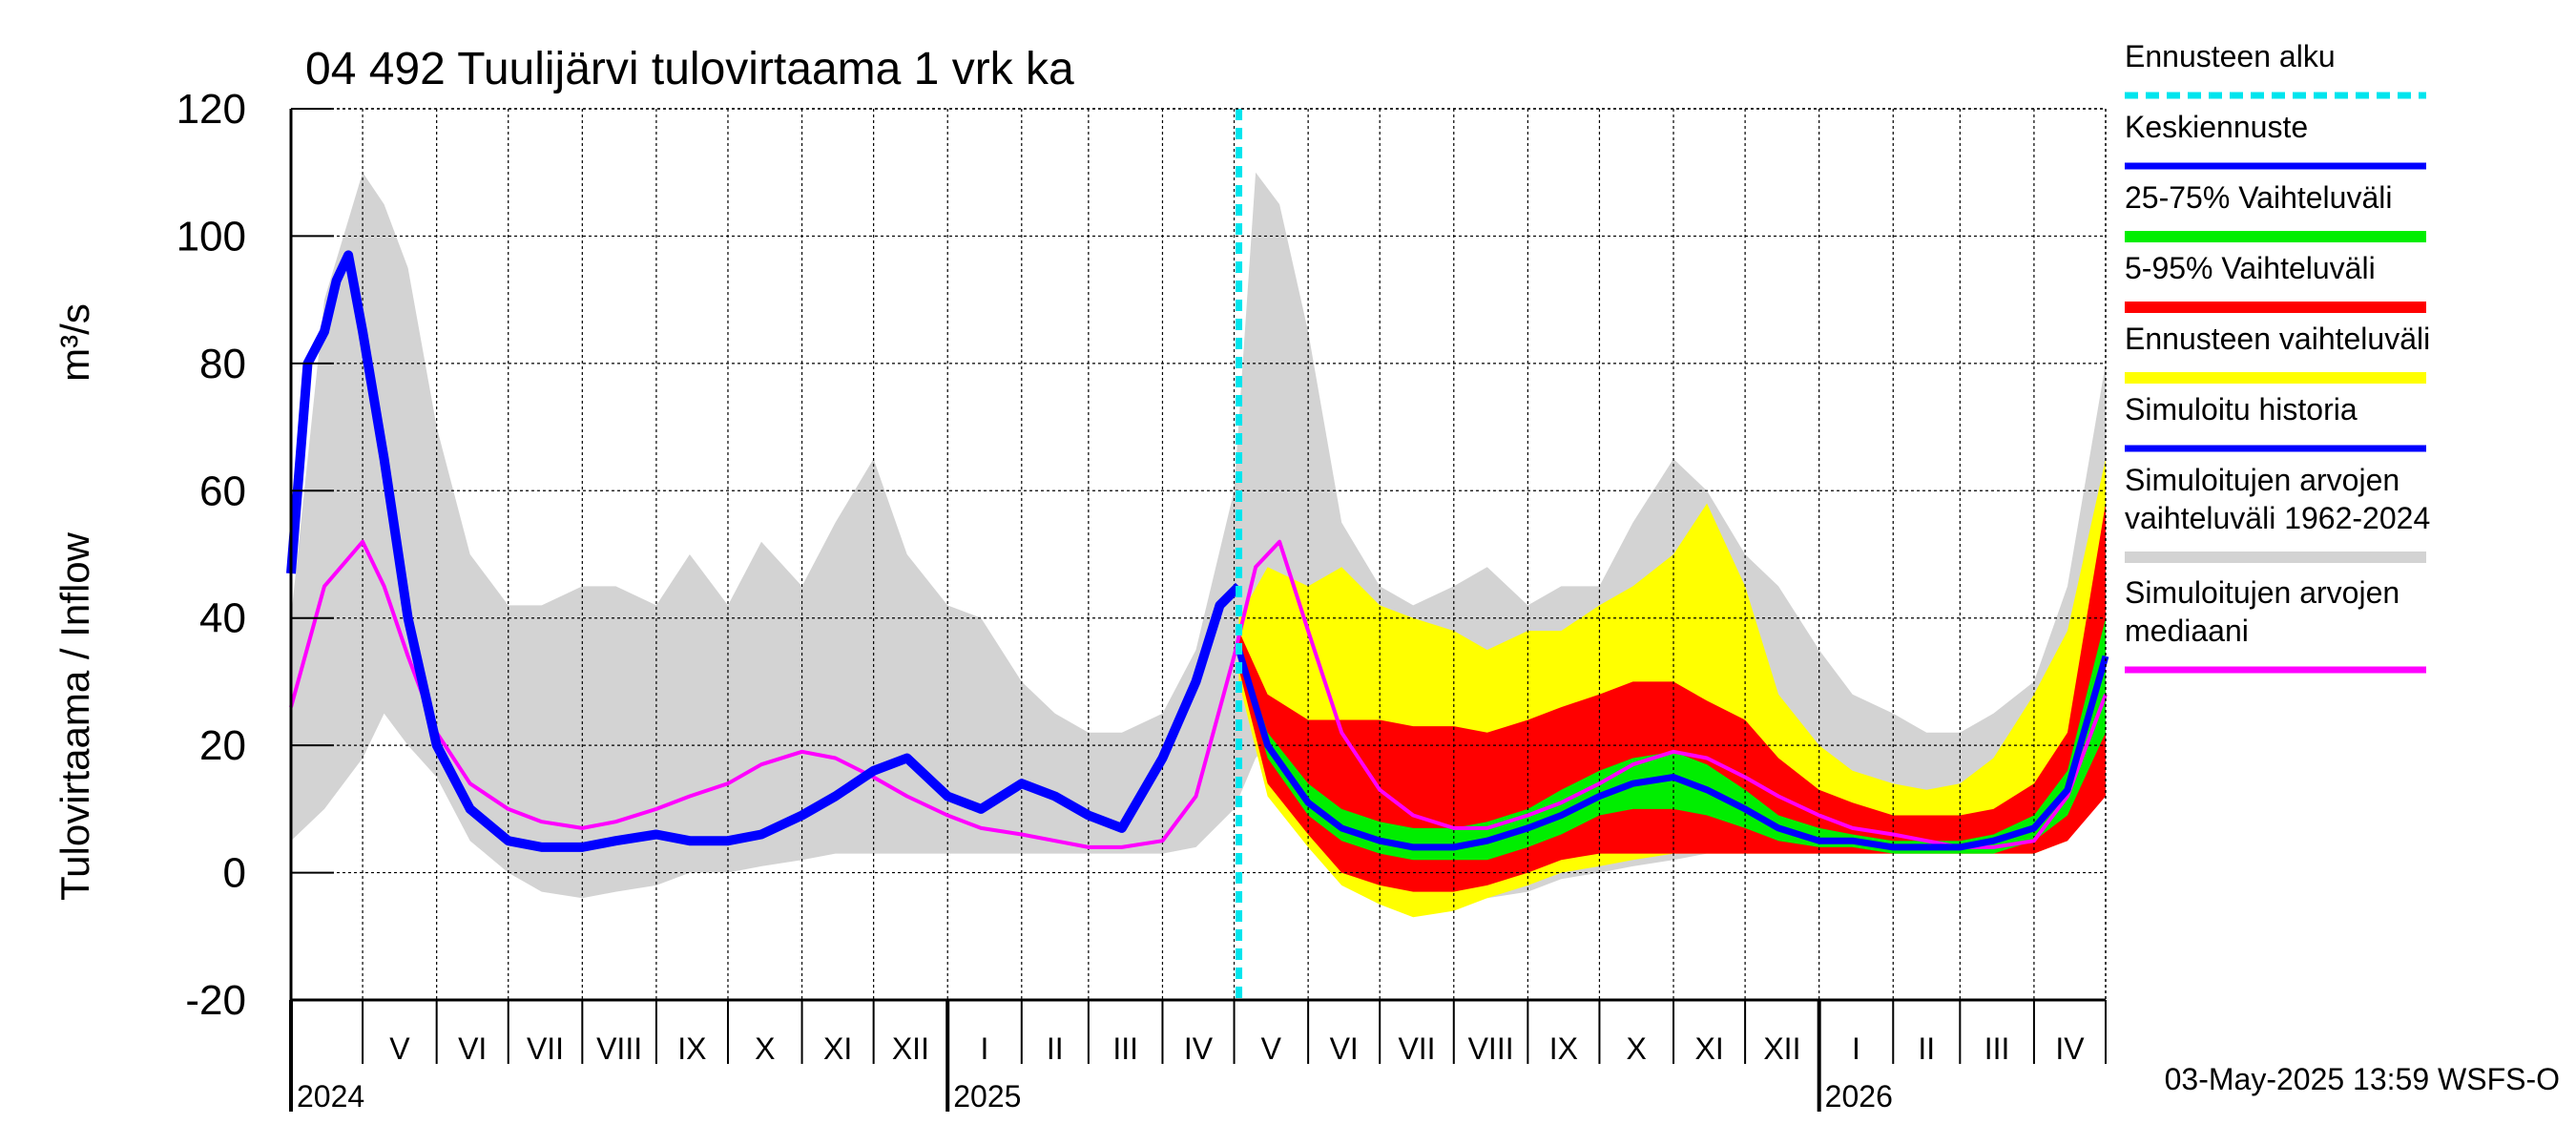 This screenshot has height=1145, width=2576. Describe the element at coordinates (1781, 1048) in the screenshot. I see `month-label-19: XII` at that location.